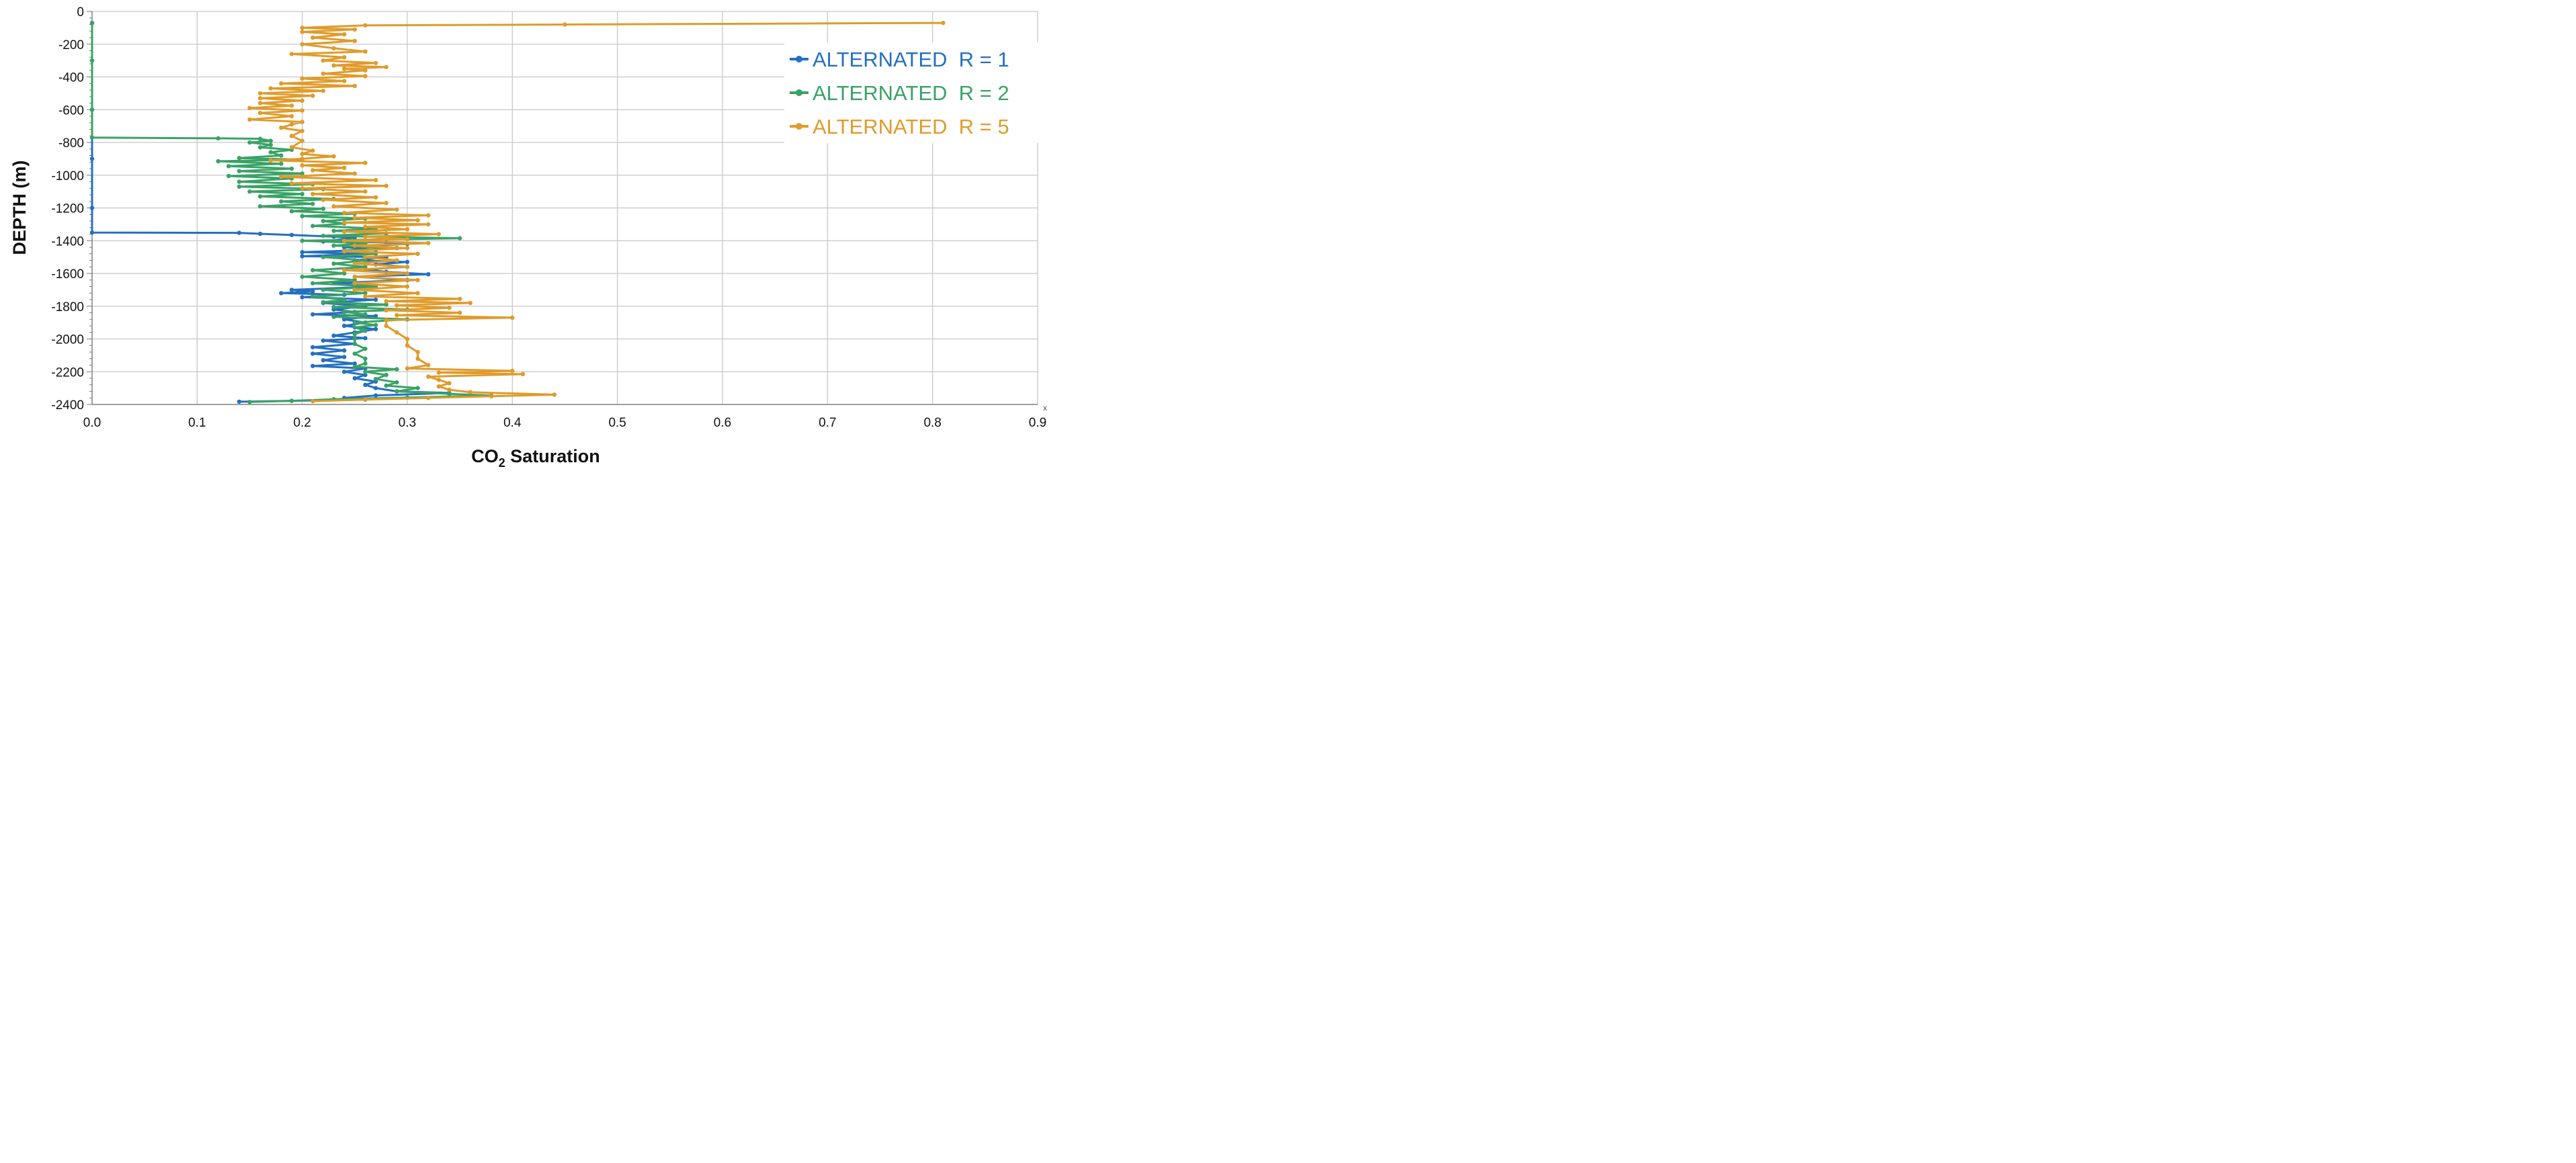 Image resolution: width=2576 pixels, height=1163 pixels. What do you see at coordinates (80, 12) in the screenshot?
I see `y-tick-label: 0` at bounding box center [80, 12].